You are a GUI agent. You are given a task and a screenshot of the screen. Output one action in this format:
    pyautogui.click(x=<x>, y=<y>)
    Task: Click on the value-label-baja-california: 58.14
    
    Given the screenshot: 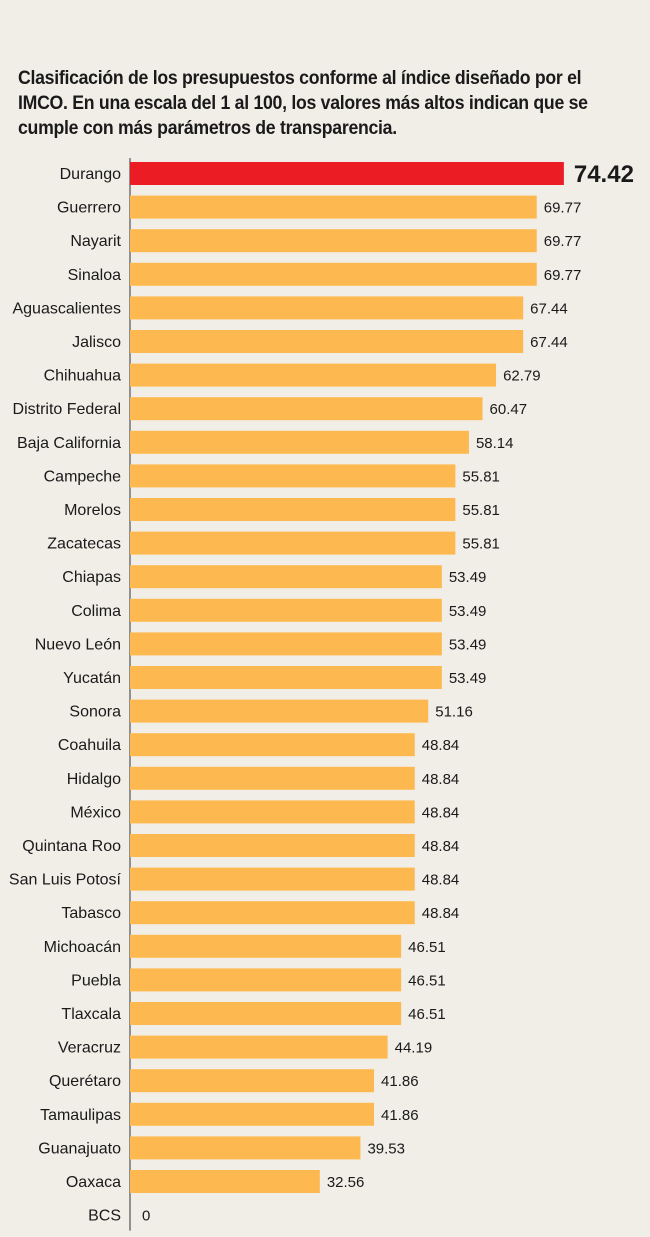 What is the action you would take?
    pyautogui.click(x=495, y=443)
    